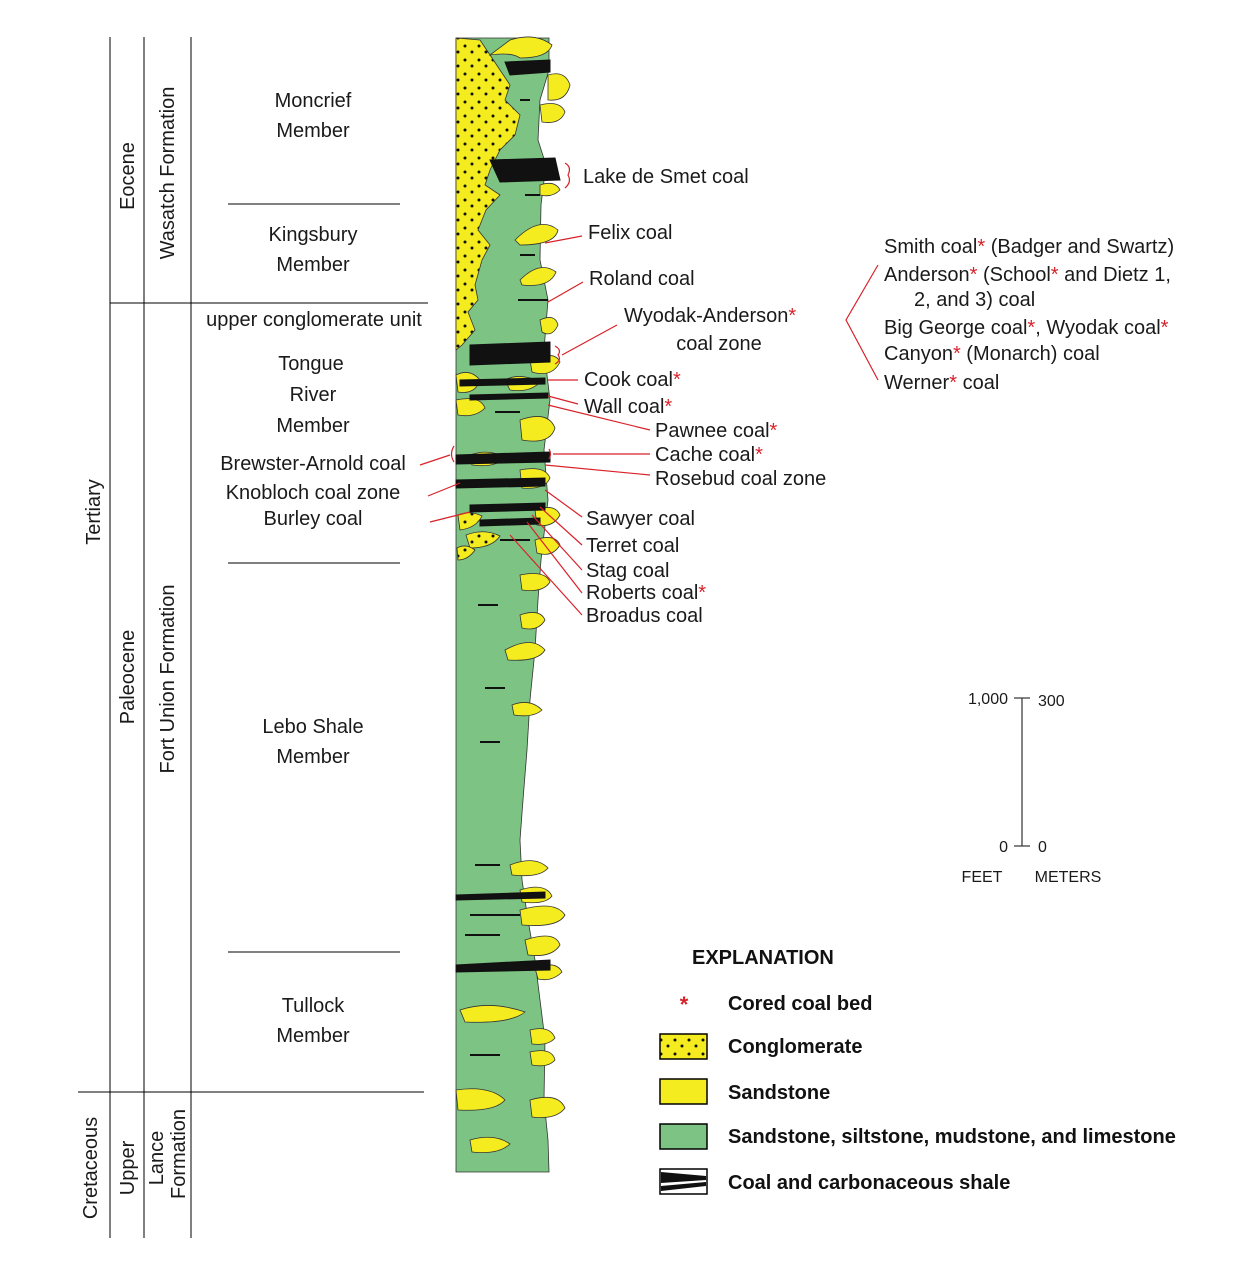  Describe the element at coordinates (800, 1004) in the screenshot. I see `legend-cored-label: Cored coal bed` at that location.